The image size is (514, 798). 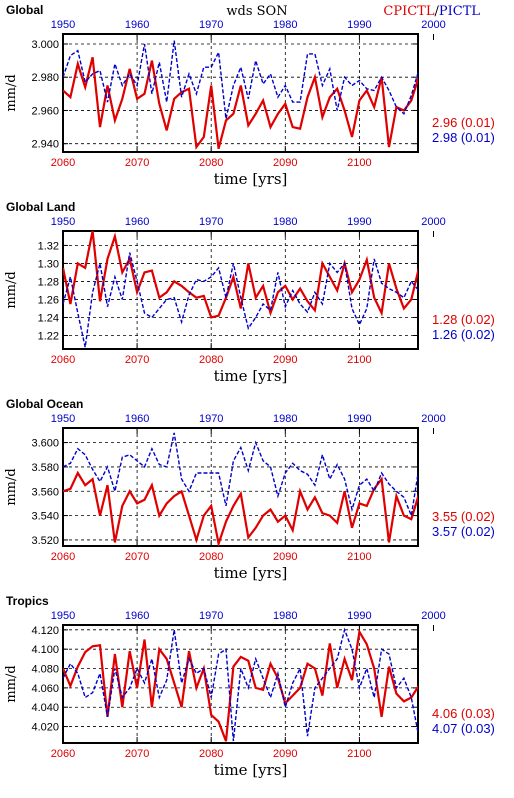 What do you see at coordinates (45, 78) in the screenshot?
I see `y-tick-label: 2.980` at bounding box center [45, 78].